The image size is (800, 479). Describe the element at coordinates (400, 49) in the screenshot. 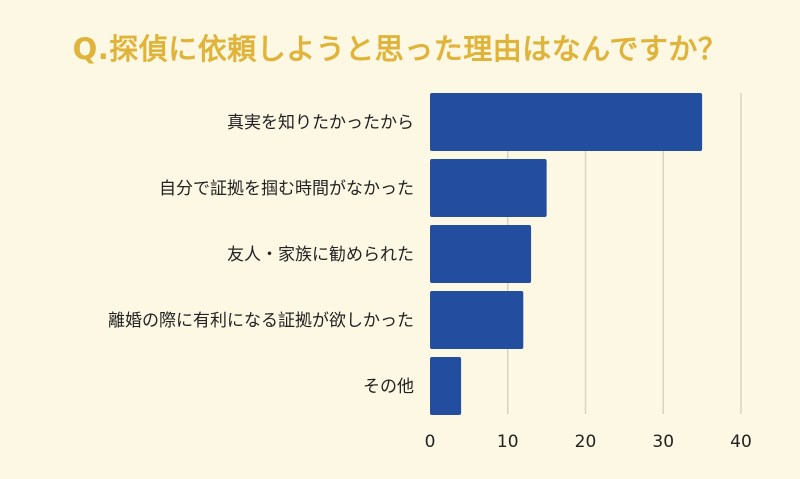

I see `chart-title: Q.探偵に依頼しようと思った理由はなんですか？` at that location.